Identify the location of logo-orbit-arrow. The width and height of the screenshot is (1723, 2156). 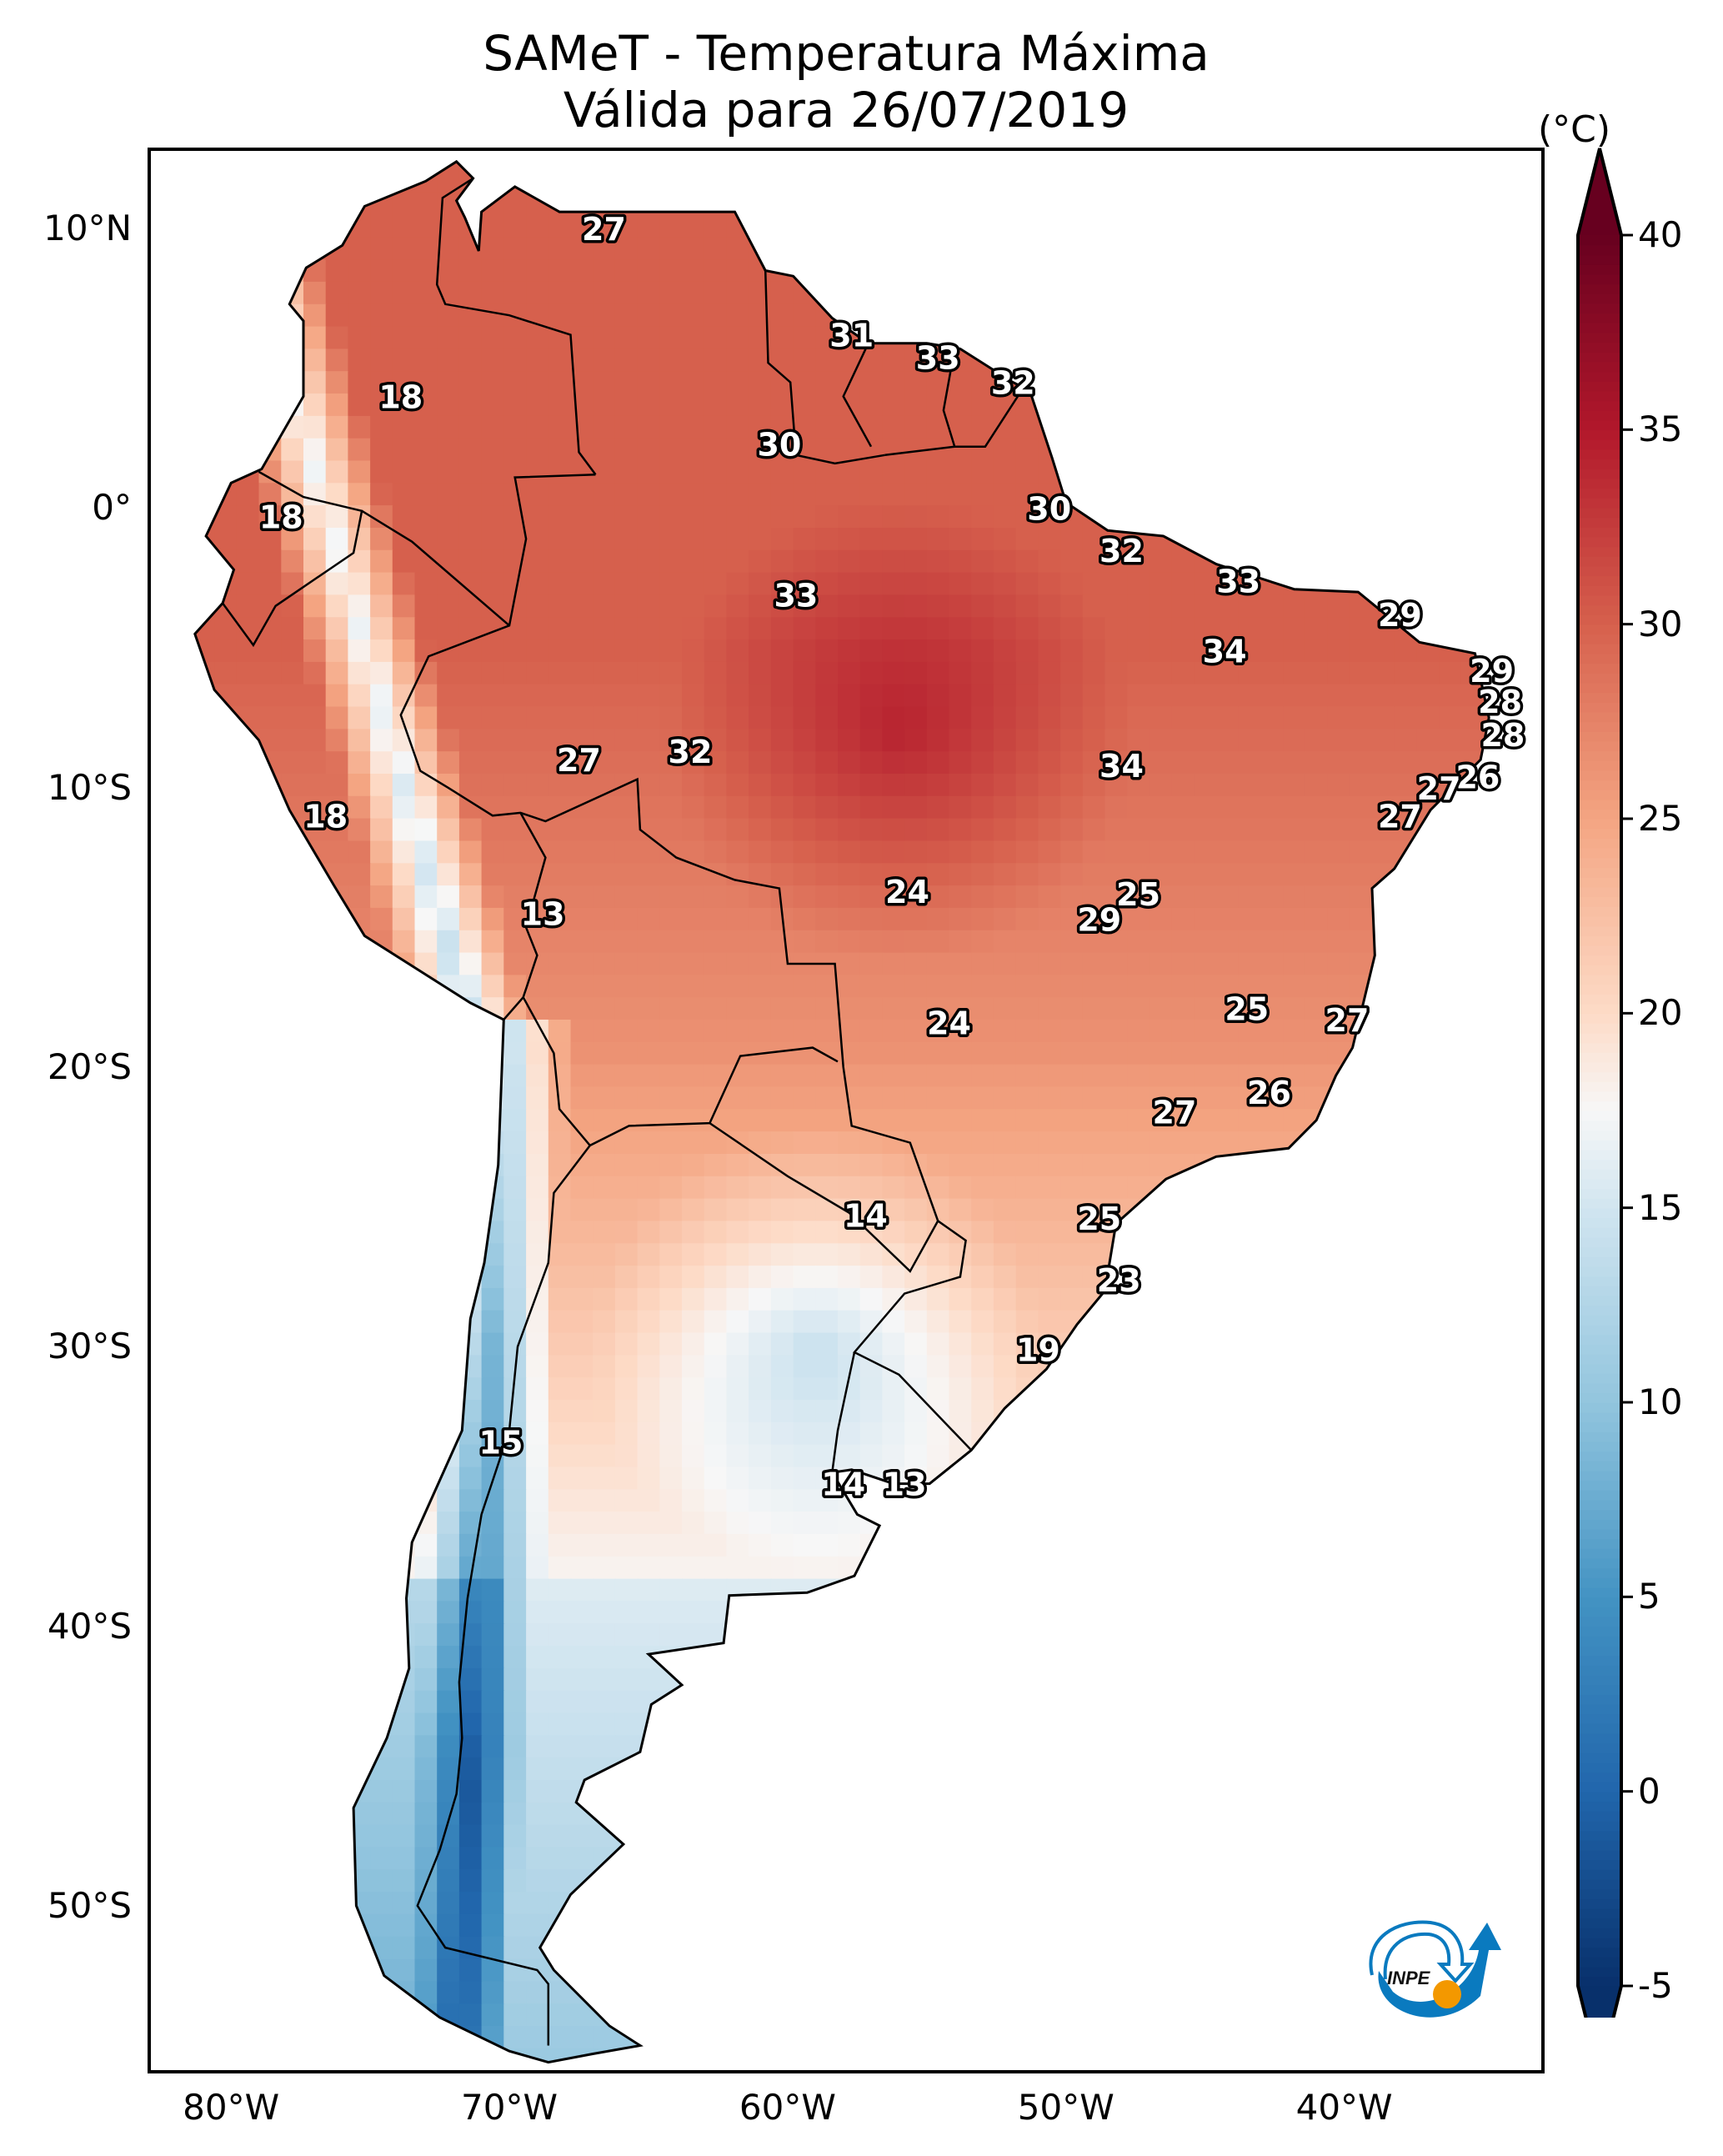
(1422, 1951).